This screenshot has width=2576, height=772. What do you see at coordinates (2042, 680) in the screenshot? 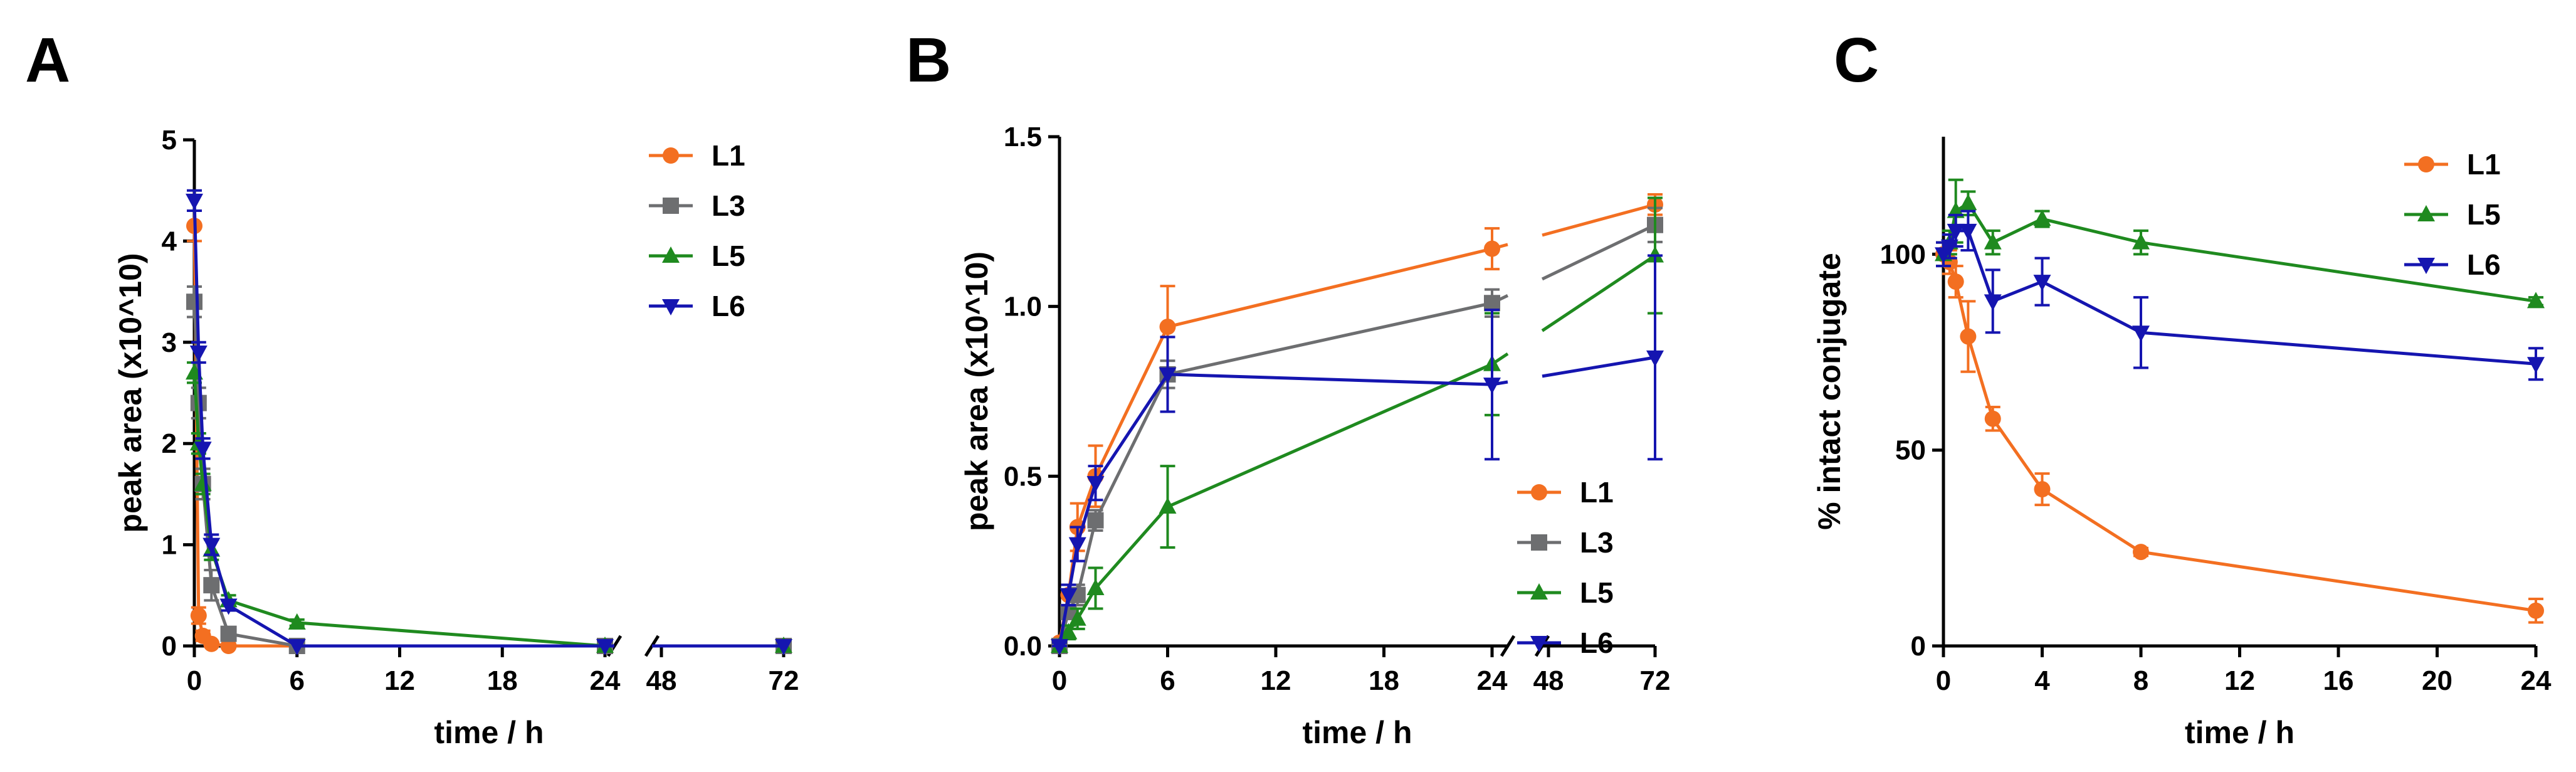
I see `x-tick-label: 4` at bounding box center [2042, 680].